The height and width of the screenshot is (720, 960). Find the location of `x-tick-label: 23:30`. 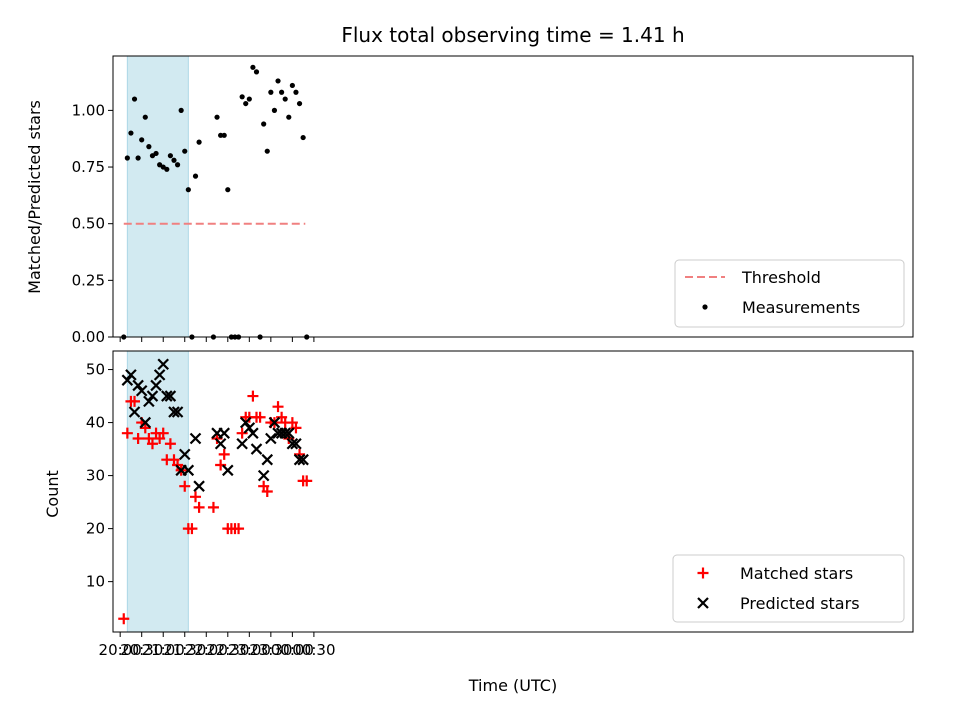

x-tick-label: 23:30 is located at coordinates (270, 650).